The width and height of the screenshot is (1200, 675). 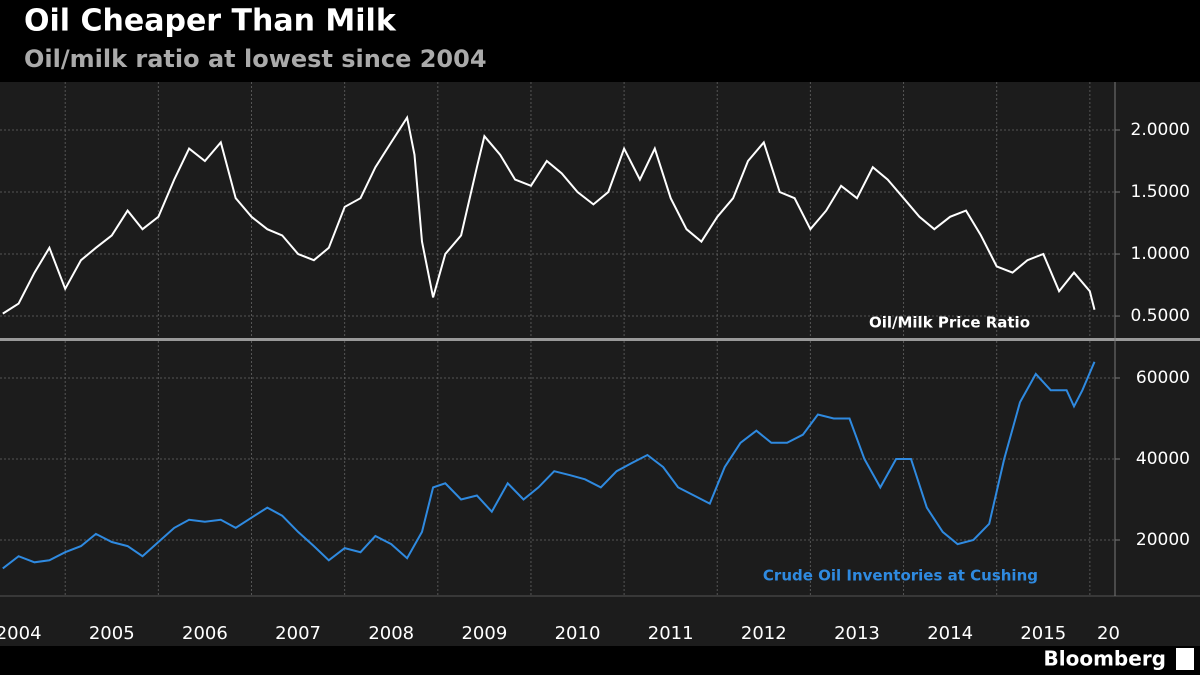 I want to click on x-tick-label: 2013, so click(x=857, y=633).